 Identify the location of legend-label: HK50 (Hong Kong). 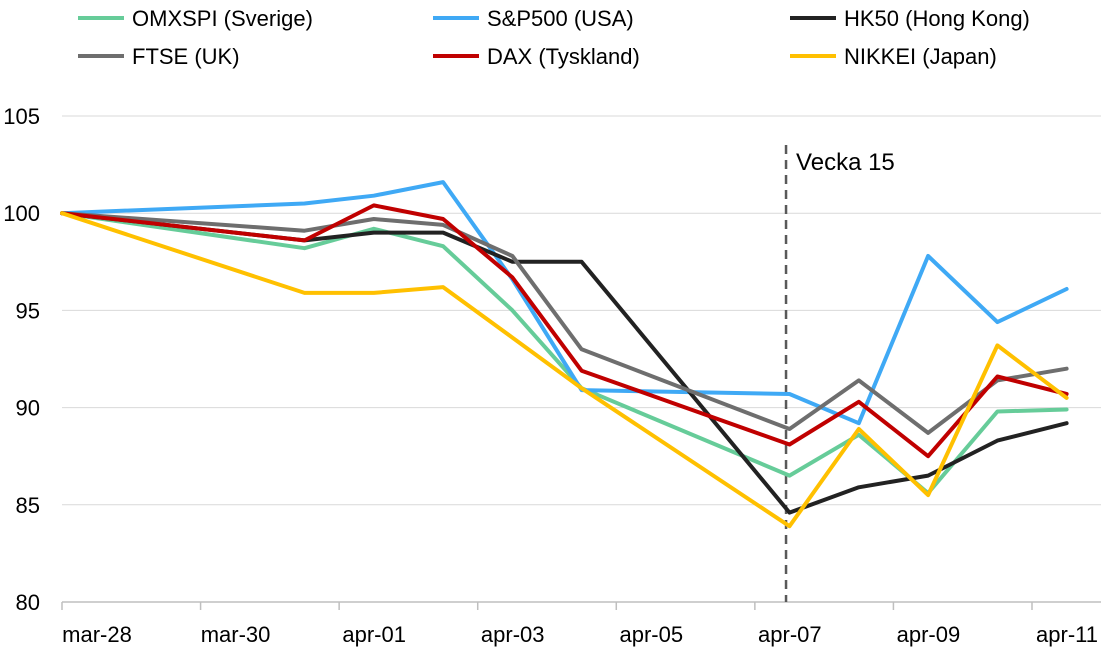
(937, 18).